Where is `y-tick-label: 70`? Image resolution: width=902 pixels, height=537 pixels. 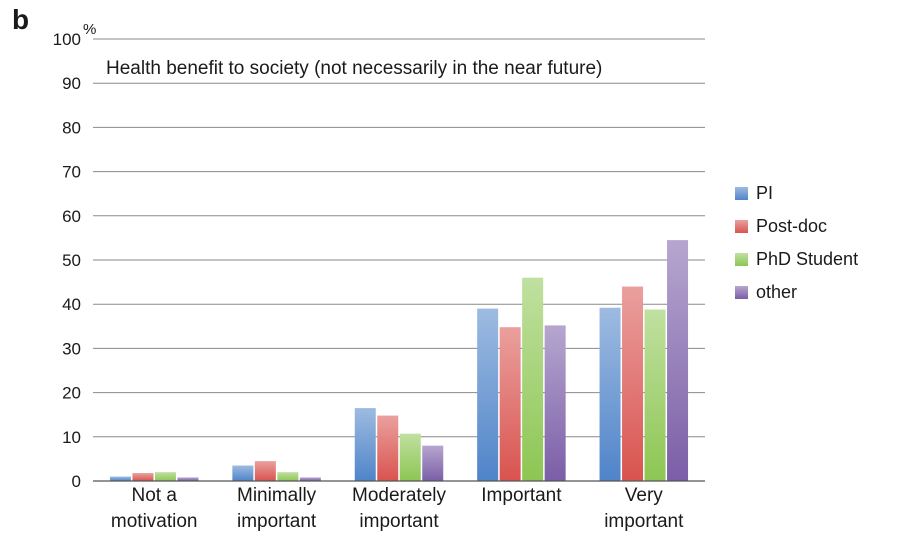
y-tick-label: 70 is located at coordinates (71, 172).